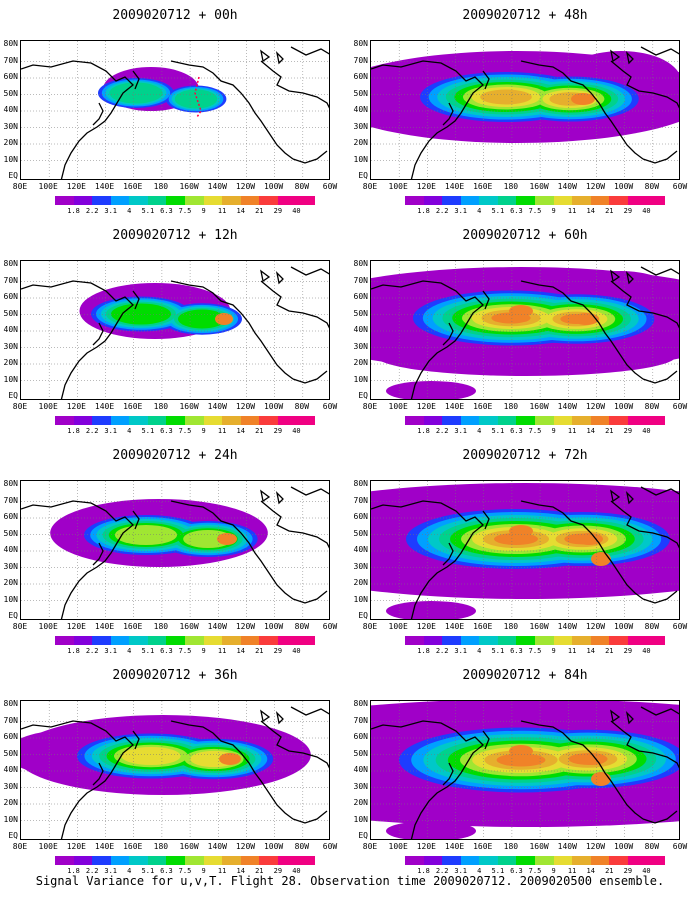 This screenshot has width=700, height=900. What do you see at coordinates (203, 651) in the screenshot?
I see `colorbar-tick-label: 9` at bounding box center [203, 651].